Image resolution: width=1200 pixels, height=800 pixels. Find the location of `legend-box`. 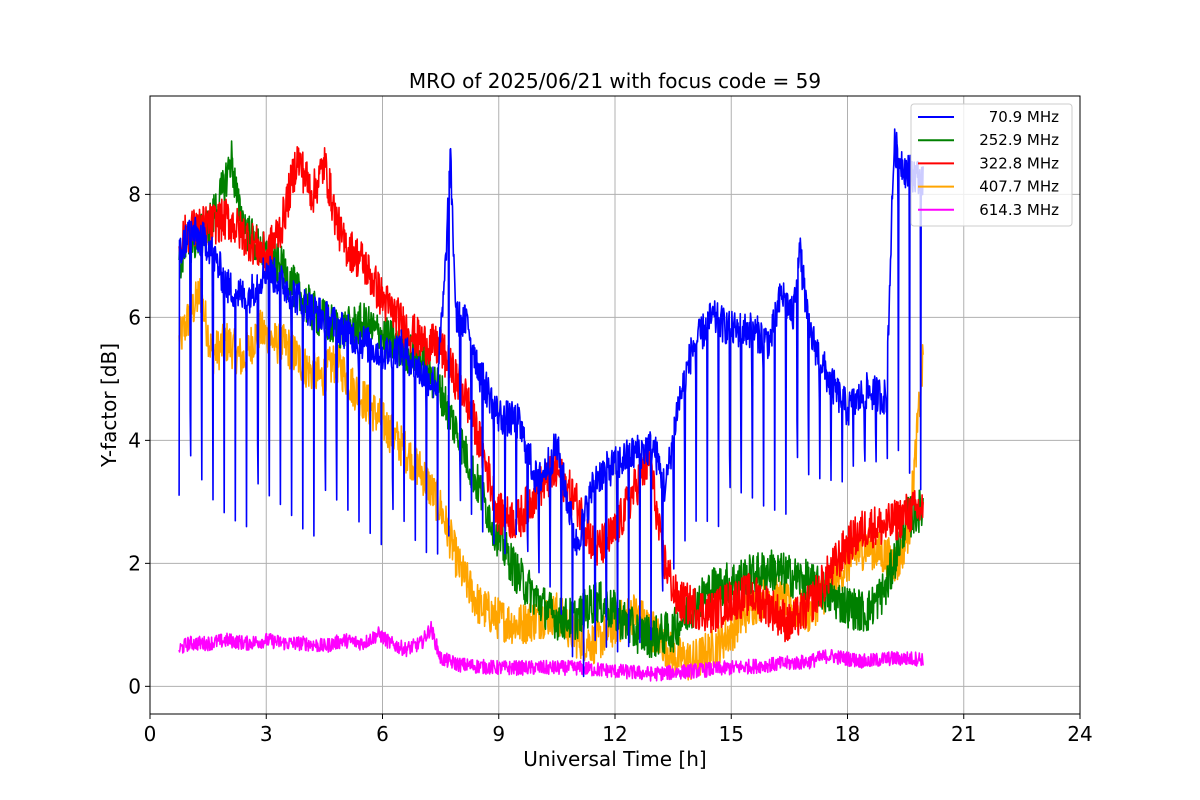

legend-box is located at coordinates (991, 165).